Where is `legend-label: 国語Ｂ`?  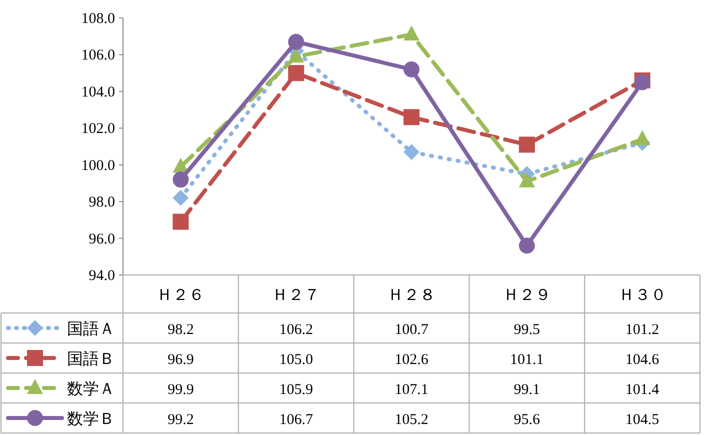
legend-label: 国語Ｂ is located at coordinates (91, 359).